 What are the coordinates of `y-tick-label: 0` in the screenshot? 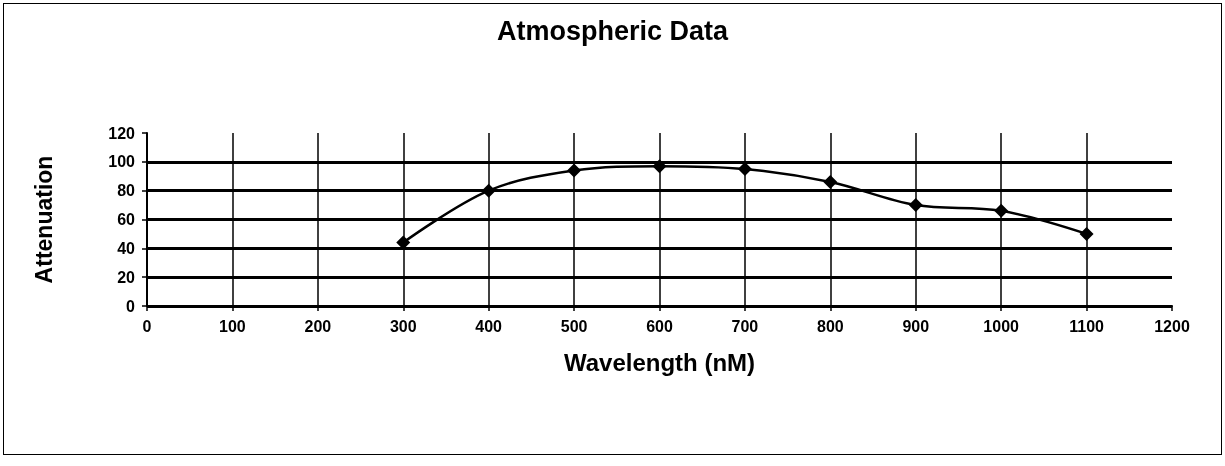 It's located at (131, 306).